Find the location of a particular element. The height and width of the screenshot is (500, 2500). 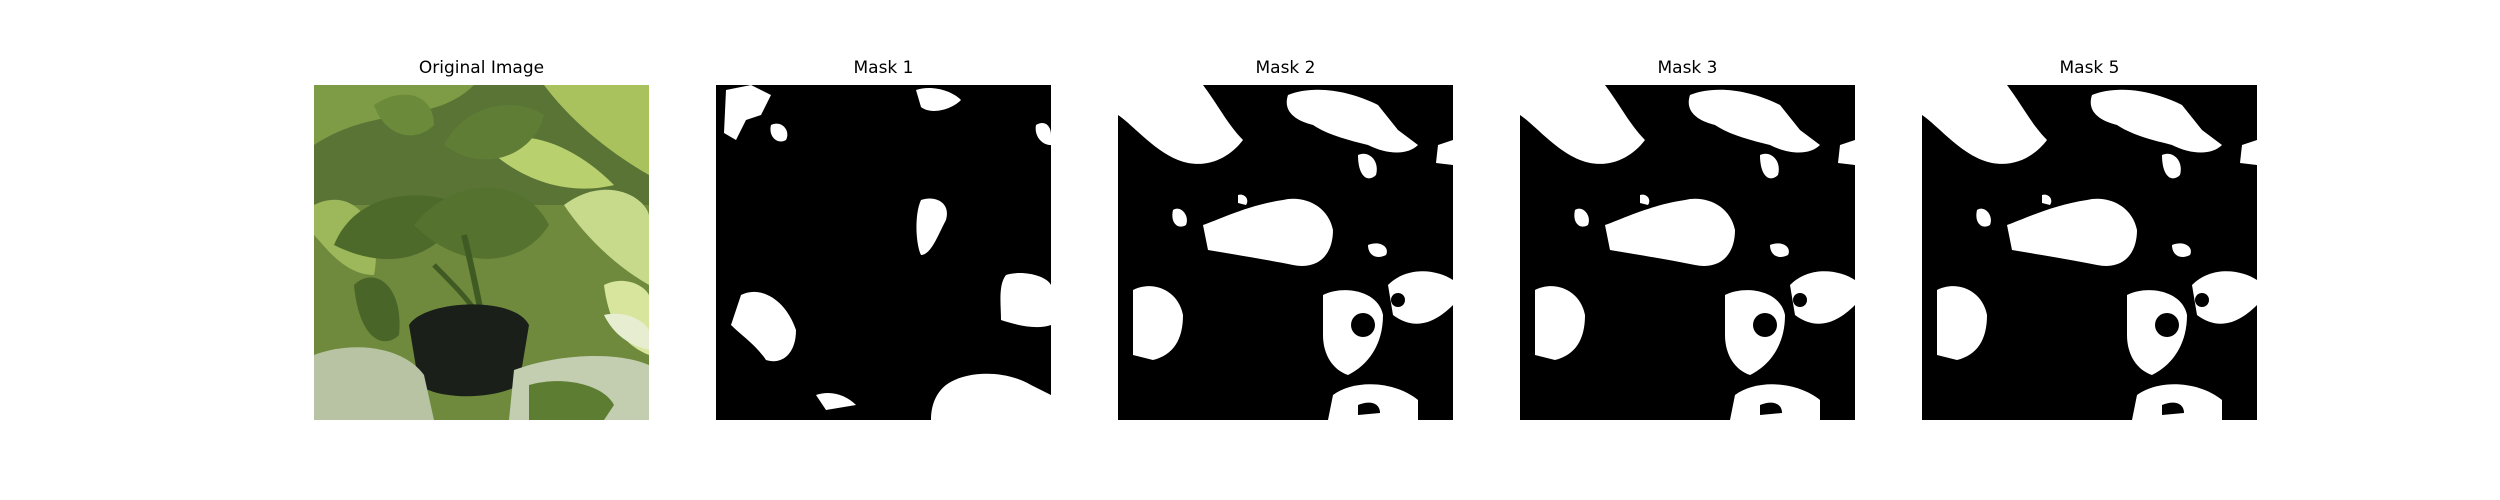

plant-photo is located at coordinates (481, 252).